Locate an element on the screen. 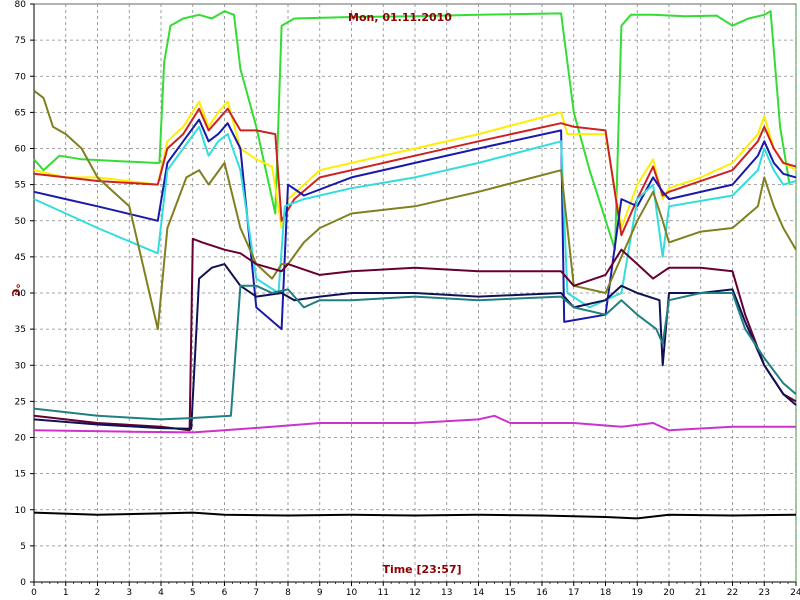 The height and width of the screenshot is (600, 800). y-tick-label: 20 is located at coordinates (21, 439).